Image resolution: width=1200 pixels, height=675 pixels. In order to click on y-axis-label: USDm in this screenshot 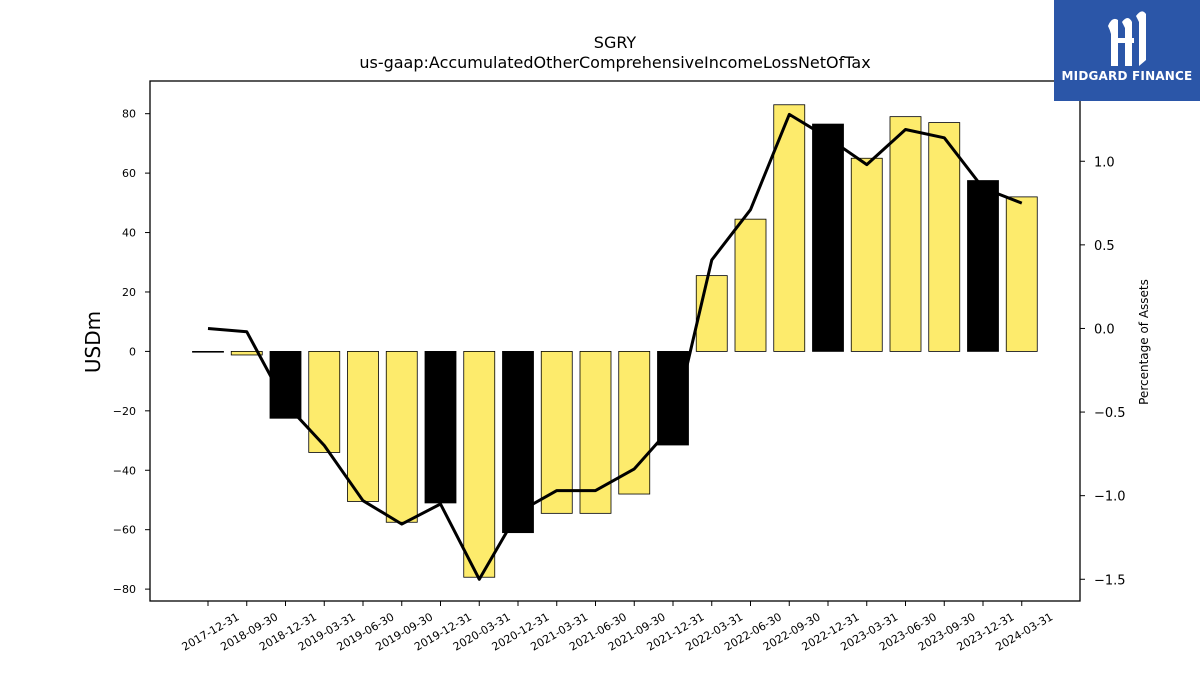, I will do `click(93, 342)`.